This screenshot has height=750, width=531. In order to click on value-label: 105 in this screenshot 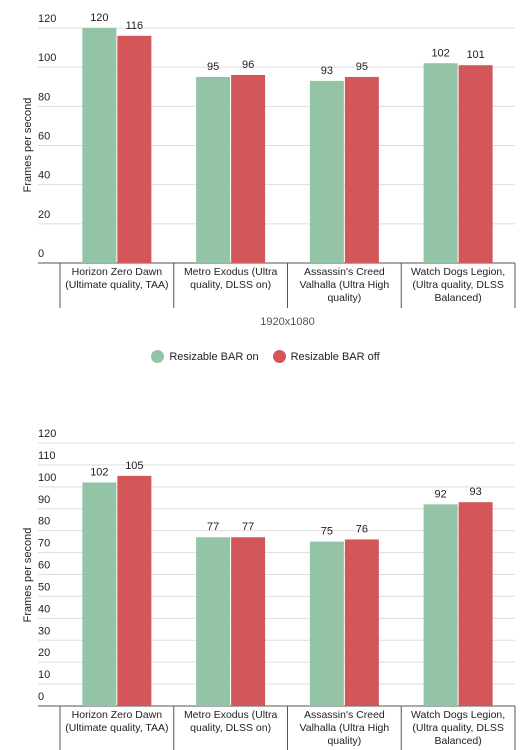, I will do `click(134, 466)`.